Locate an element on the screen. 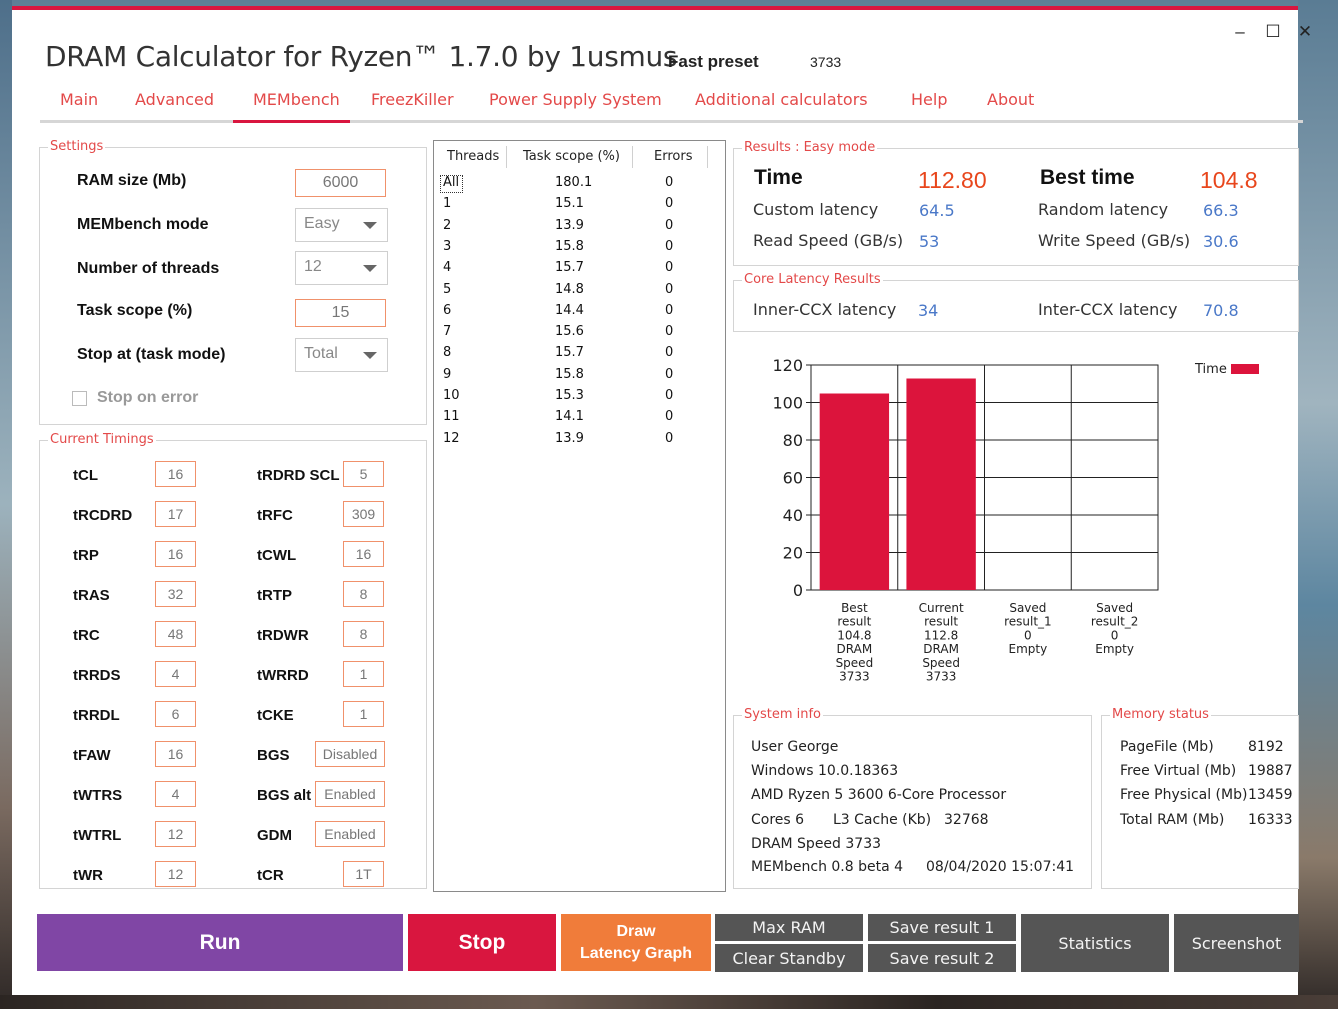 This screenshot has height=1009, width=1338. membench-mode-label: MEMbench mode is located at coordinates (143, 224).